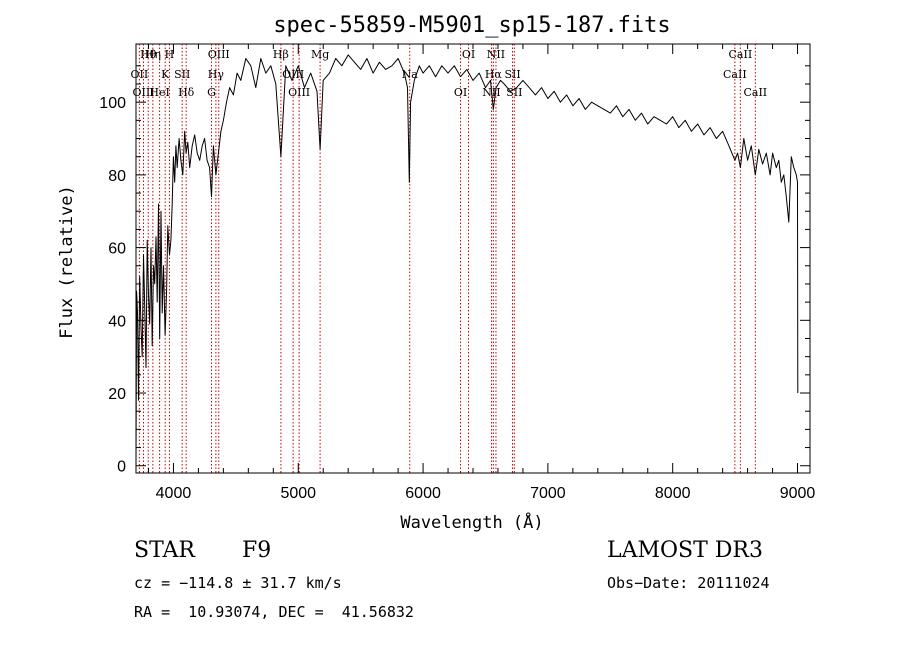 This screenshot has width=900, height=649. What do you see at coordinates (186, 92) in the screenshot?
I see `line-marker-label: Hδ` at bounding box center [186, 92].